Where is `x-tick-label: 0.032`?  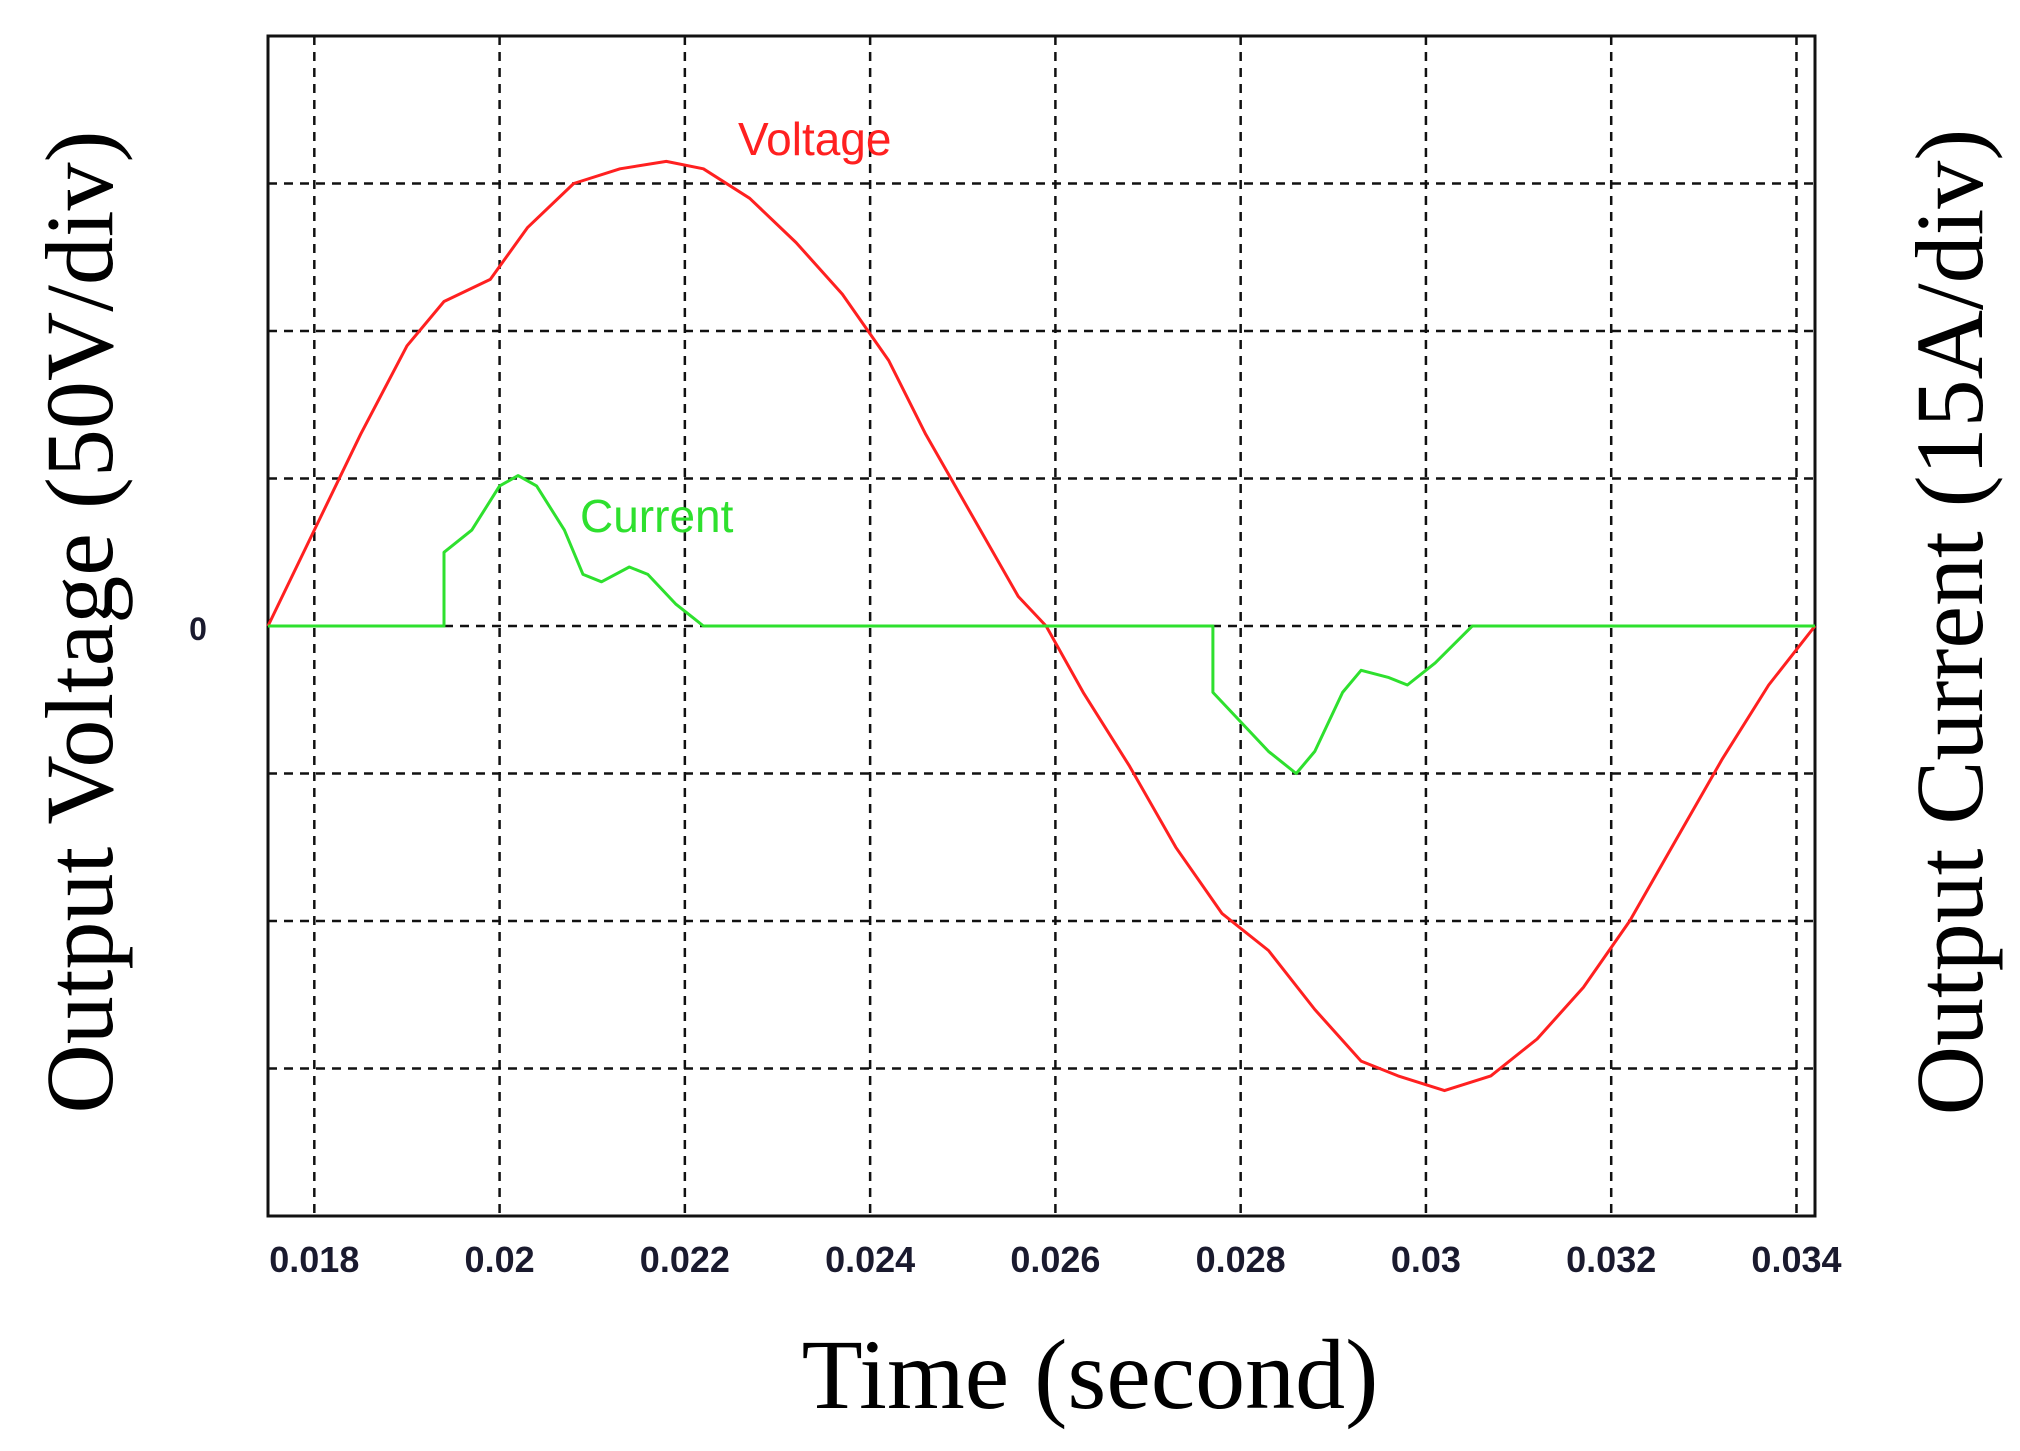
x-tick-label: 0.032 is located at coordinates (1611, 1259).